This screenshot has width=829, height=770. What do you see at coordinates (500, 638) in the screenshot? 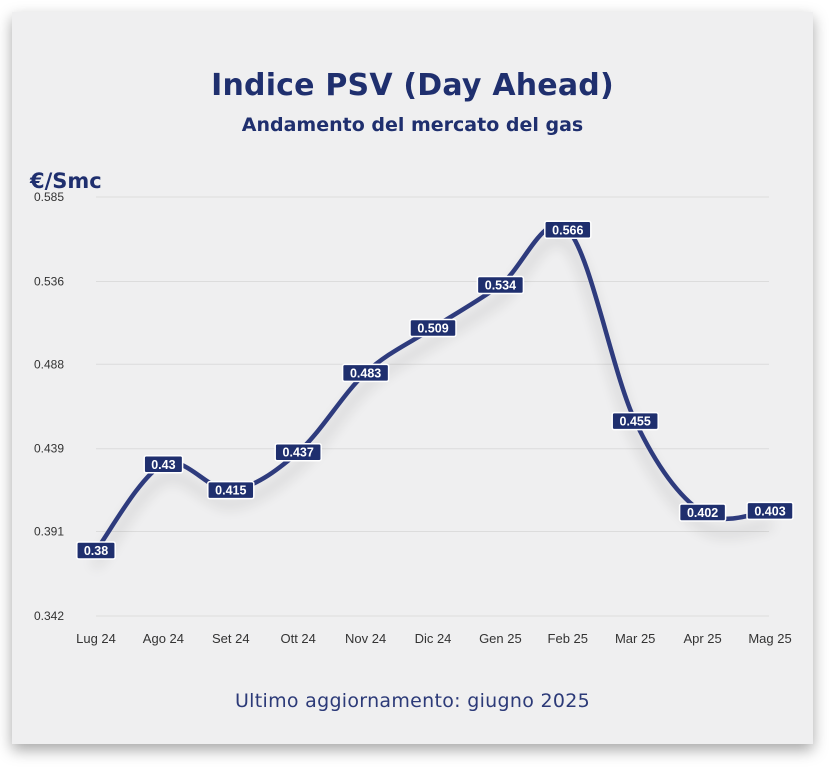
I see `x-tick-label: Gen 25` at bounding box center [500, 638].